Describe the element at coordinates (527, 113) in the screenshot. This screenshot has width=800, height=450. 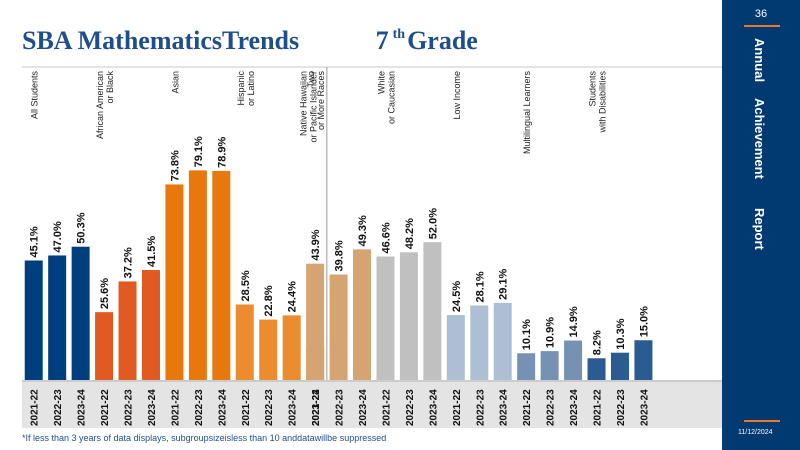
I see `group-label: Multilingual Learners` at that location.